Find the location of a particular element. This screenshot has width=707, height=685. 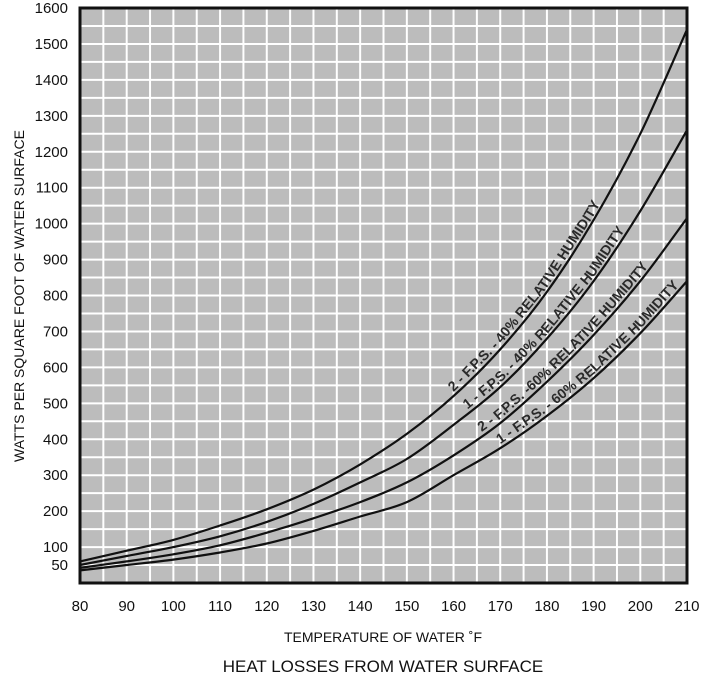

y-tick-label: 500 is located at coordinates (55, 403).